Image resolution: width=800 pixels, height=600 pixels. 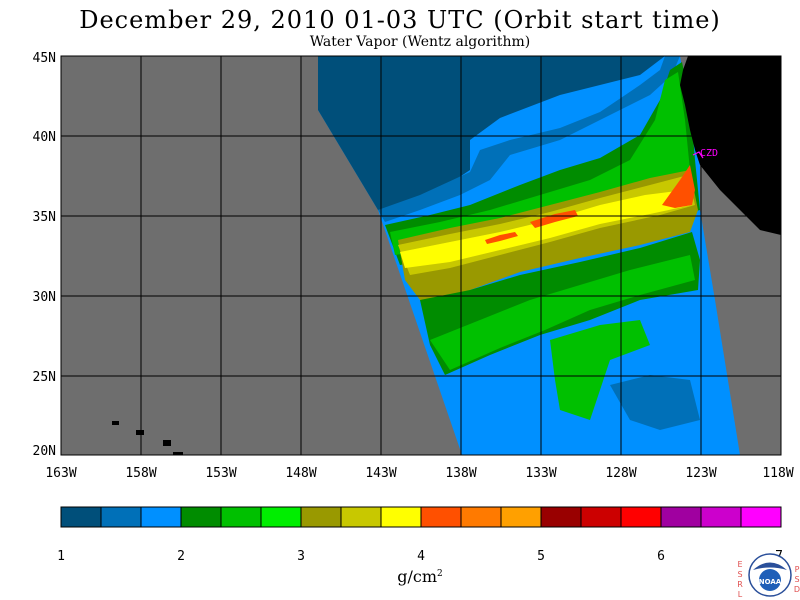 I want to click on swath-dark-blue, so click(x=491, y=133).